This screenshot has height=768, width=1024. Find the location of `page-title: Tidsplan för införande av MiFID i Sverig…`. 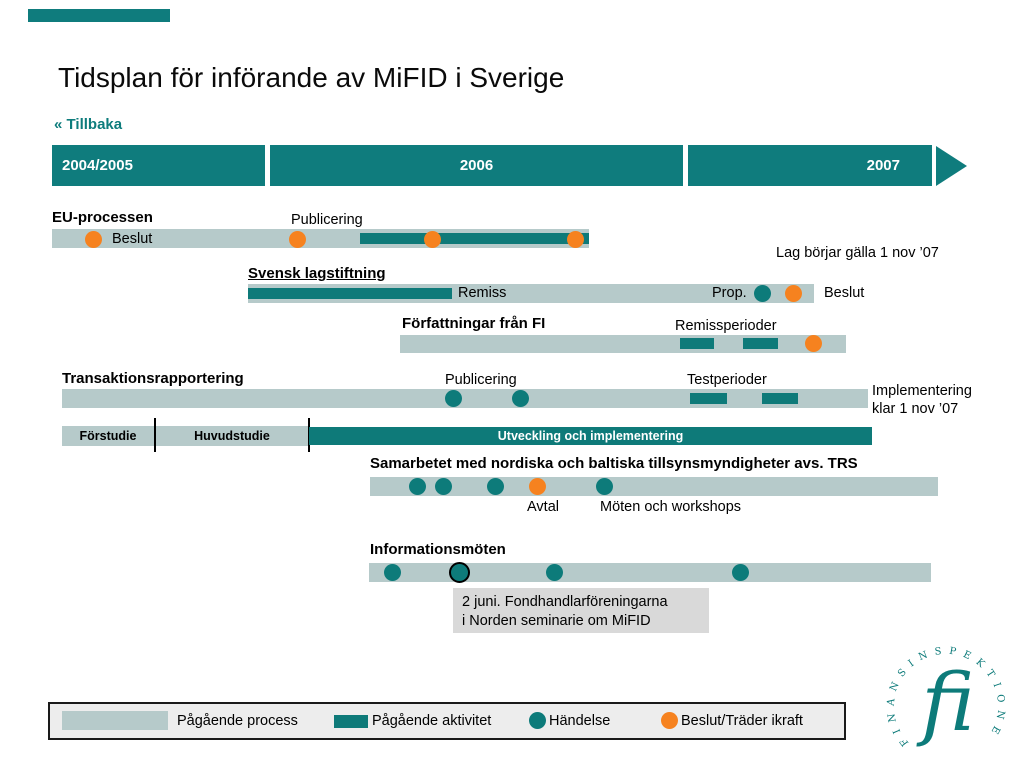

page-title: Tidsplan för införande av MiFID i Sverig… is located at coordinates (311, 77).